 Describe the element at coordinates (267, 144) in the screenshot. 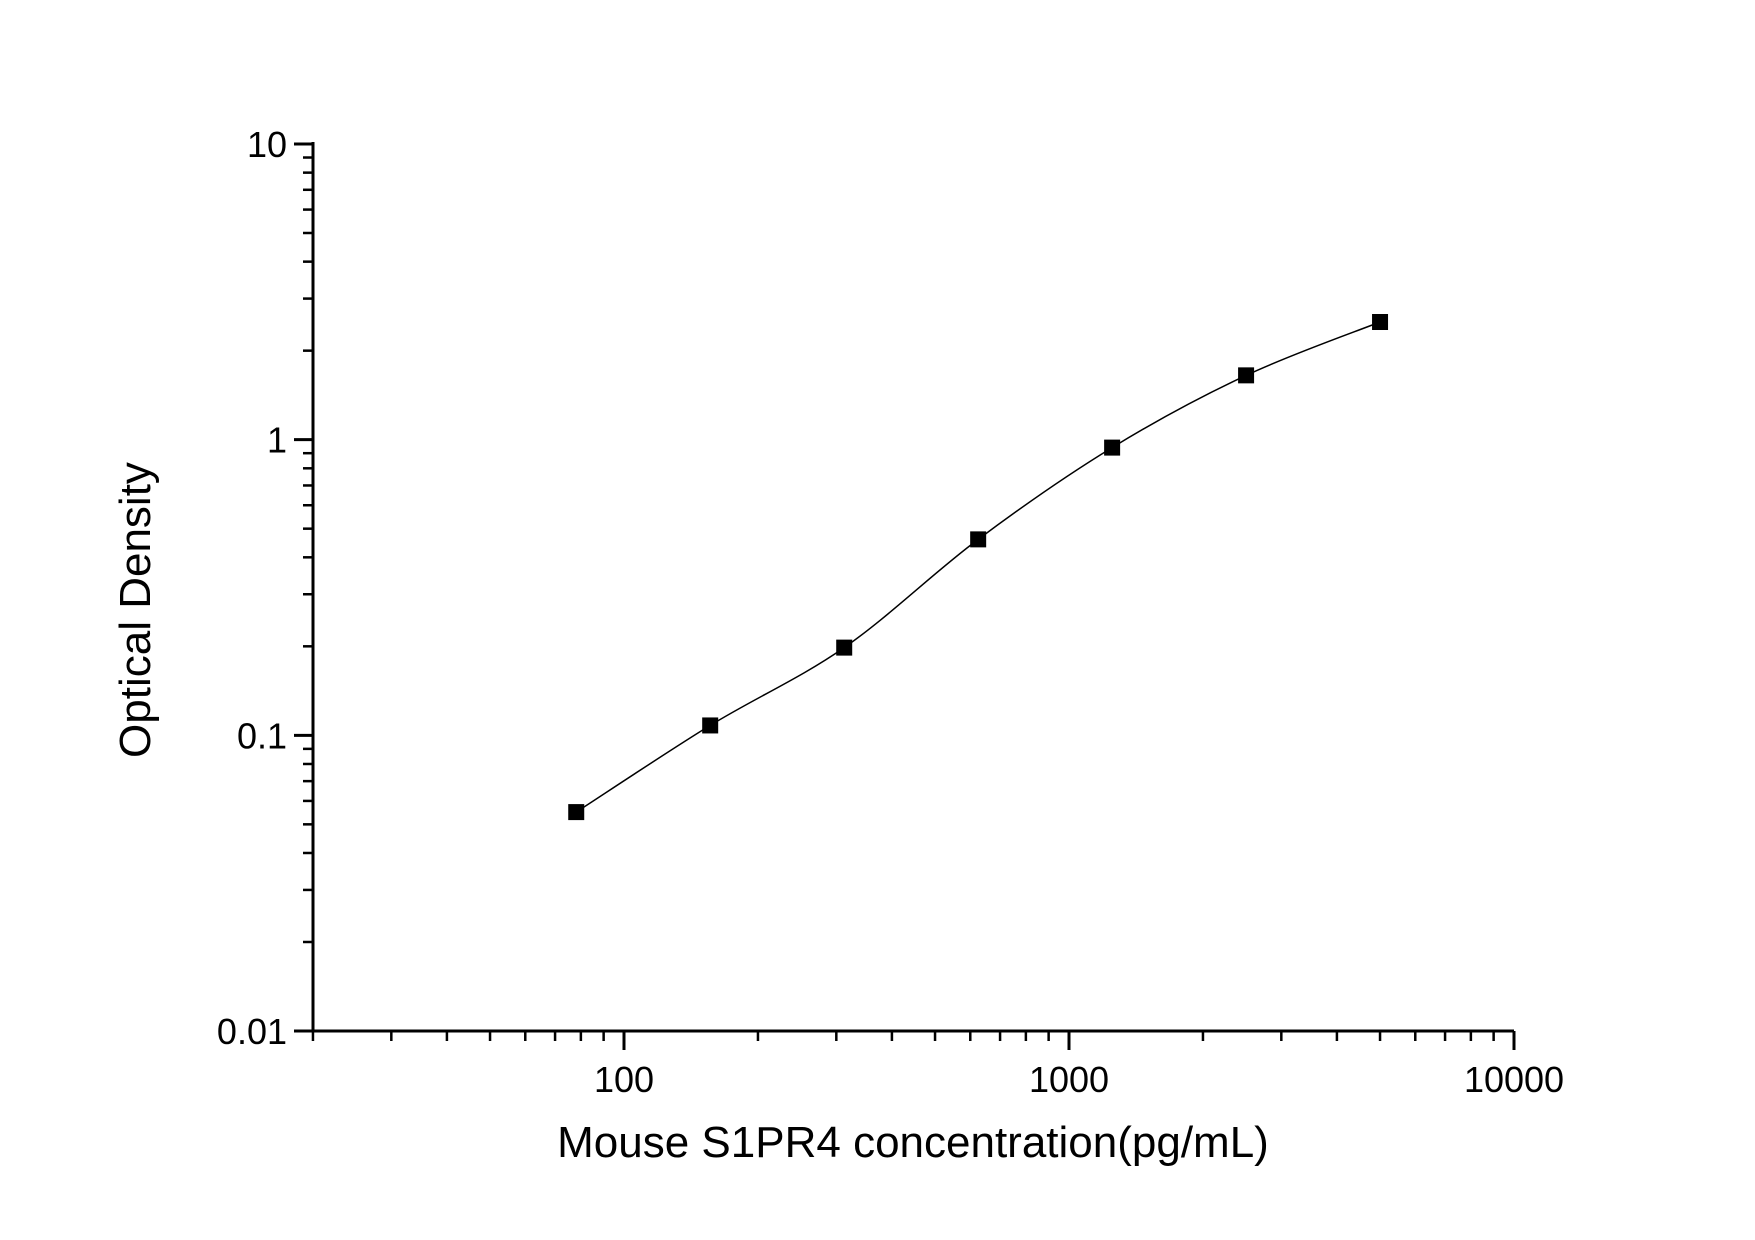

I see `y-tick-label: 10` at that location.